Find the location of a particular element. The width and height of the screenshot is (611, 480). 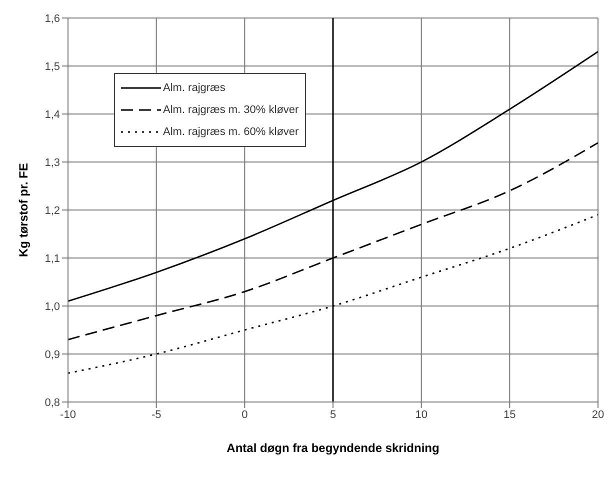

legend-label: Alm. rajgræs m. 30% kløver is located at coordinates (231, 110).